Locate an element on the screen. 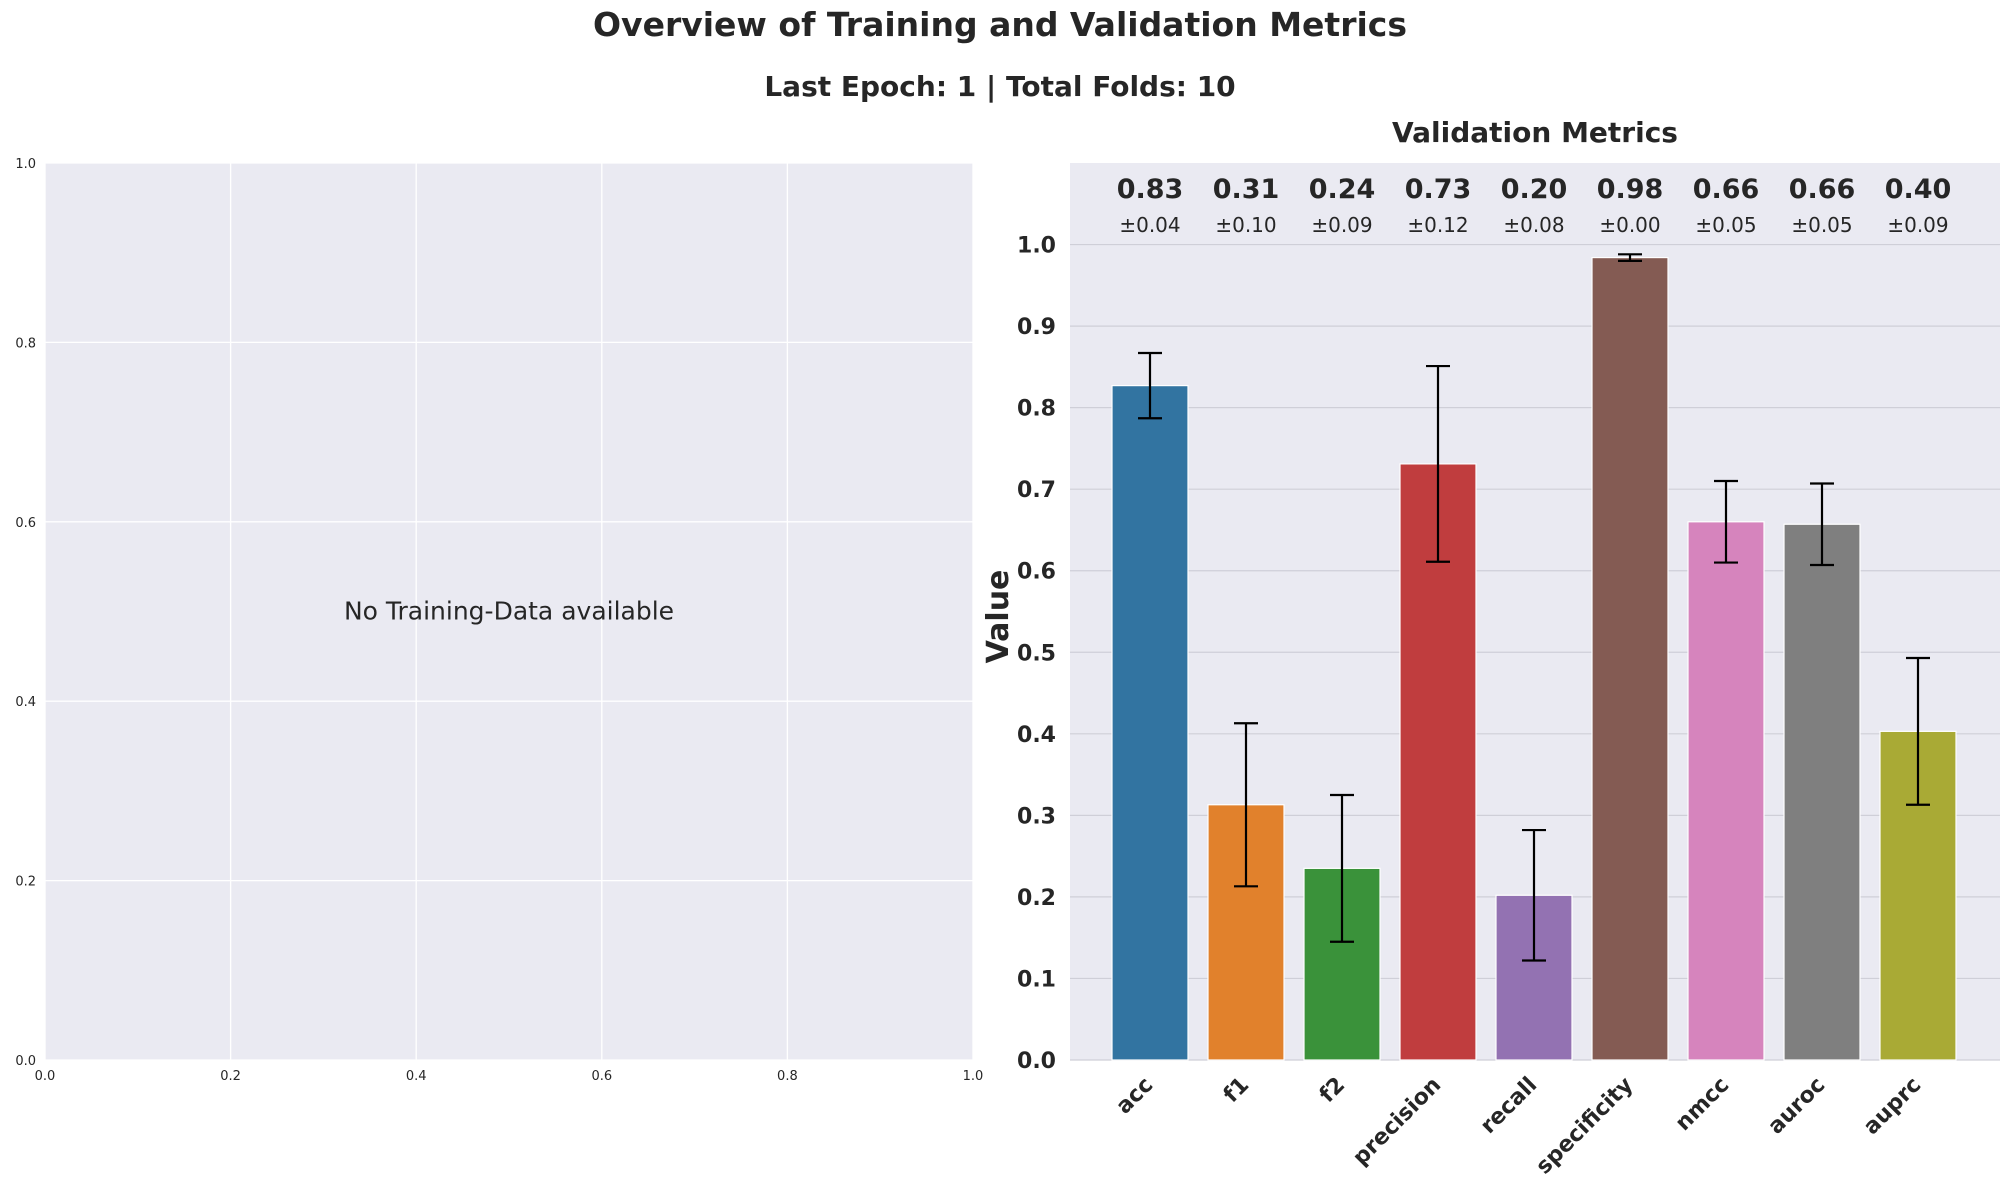 Image resolution: width=2000 pixels, height=1200 pixels. x-tick-label-f1: f1 is located at coordinates (1236, 1090).